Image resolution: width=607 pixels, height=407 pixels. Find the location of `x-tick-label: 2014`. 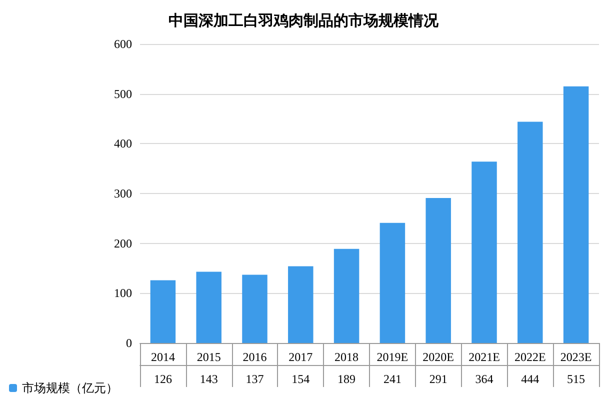

x-tick-label: 2014 is located at coordinates (162, 357).